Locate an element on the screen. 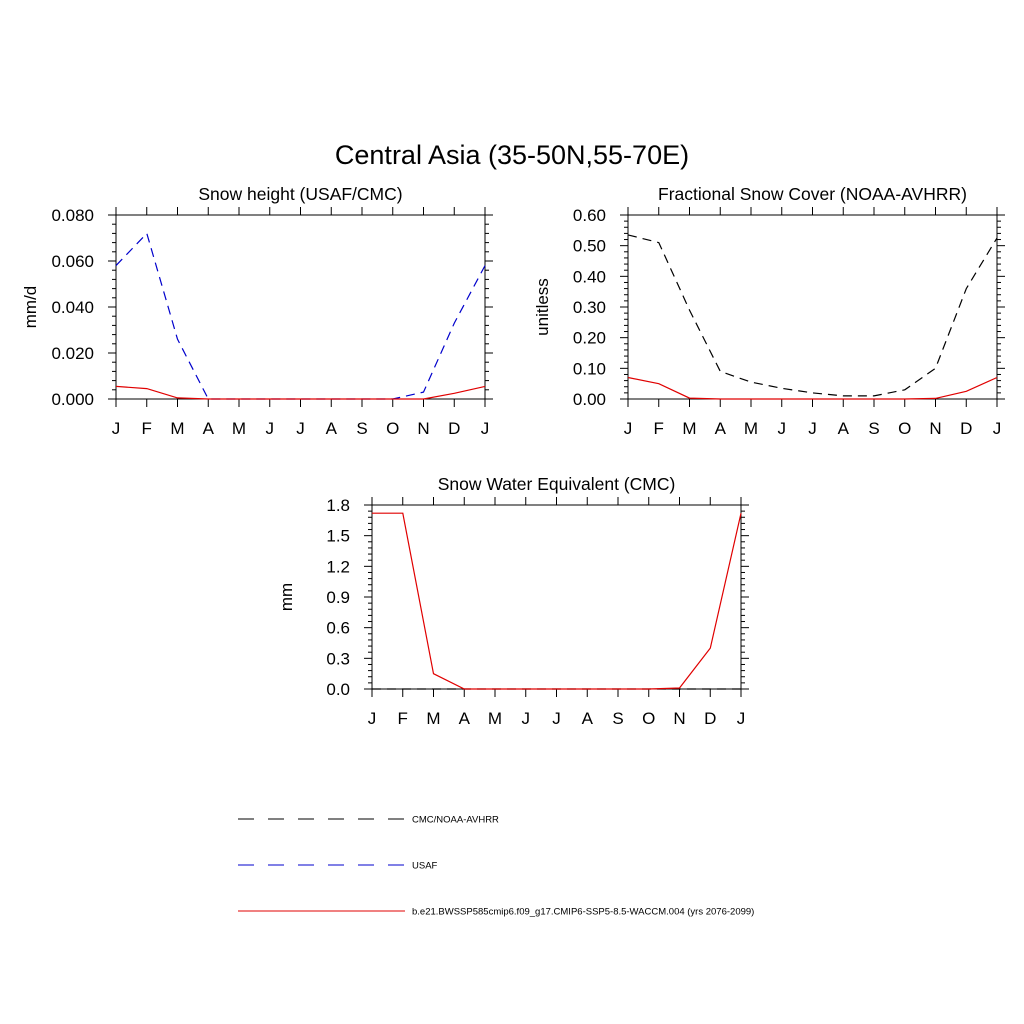 The image size is (1024, 1024). legend-label: CMC/NOAA-AVHRR is located at coordinates (455, 820).